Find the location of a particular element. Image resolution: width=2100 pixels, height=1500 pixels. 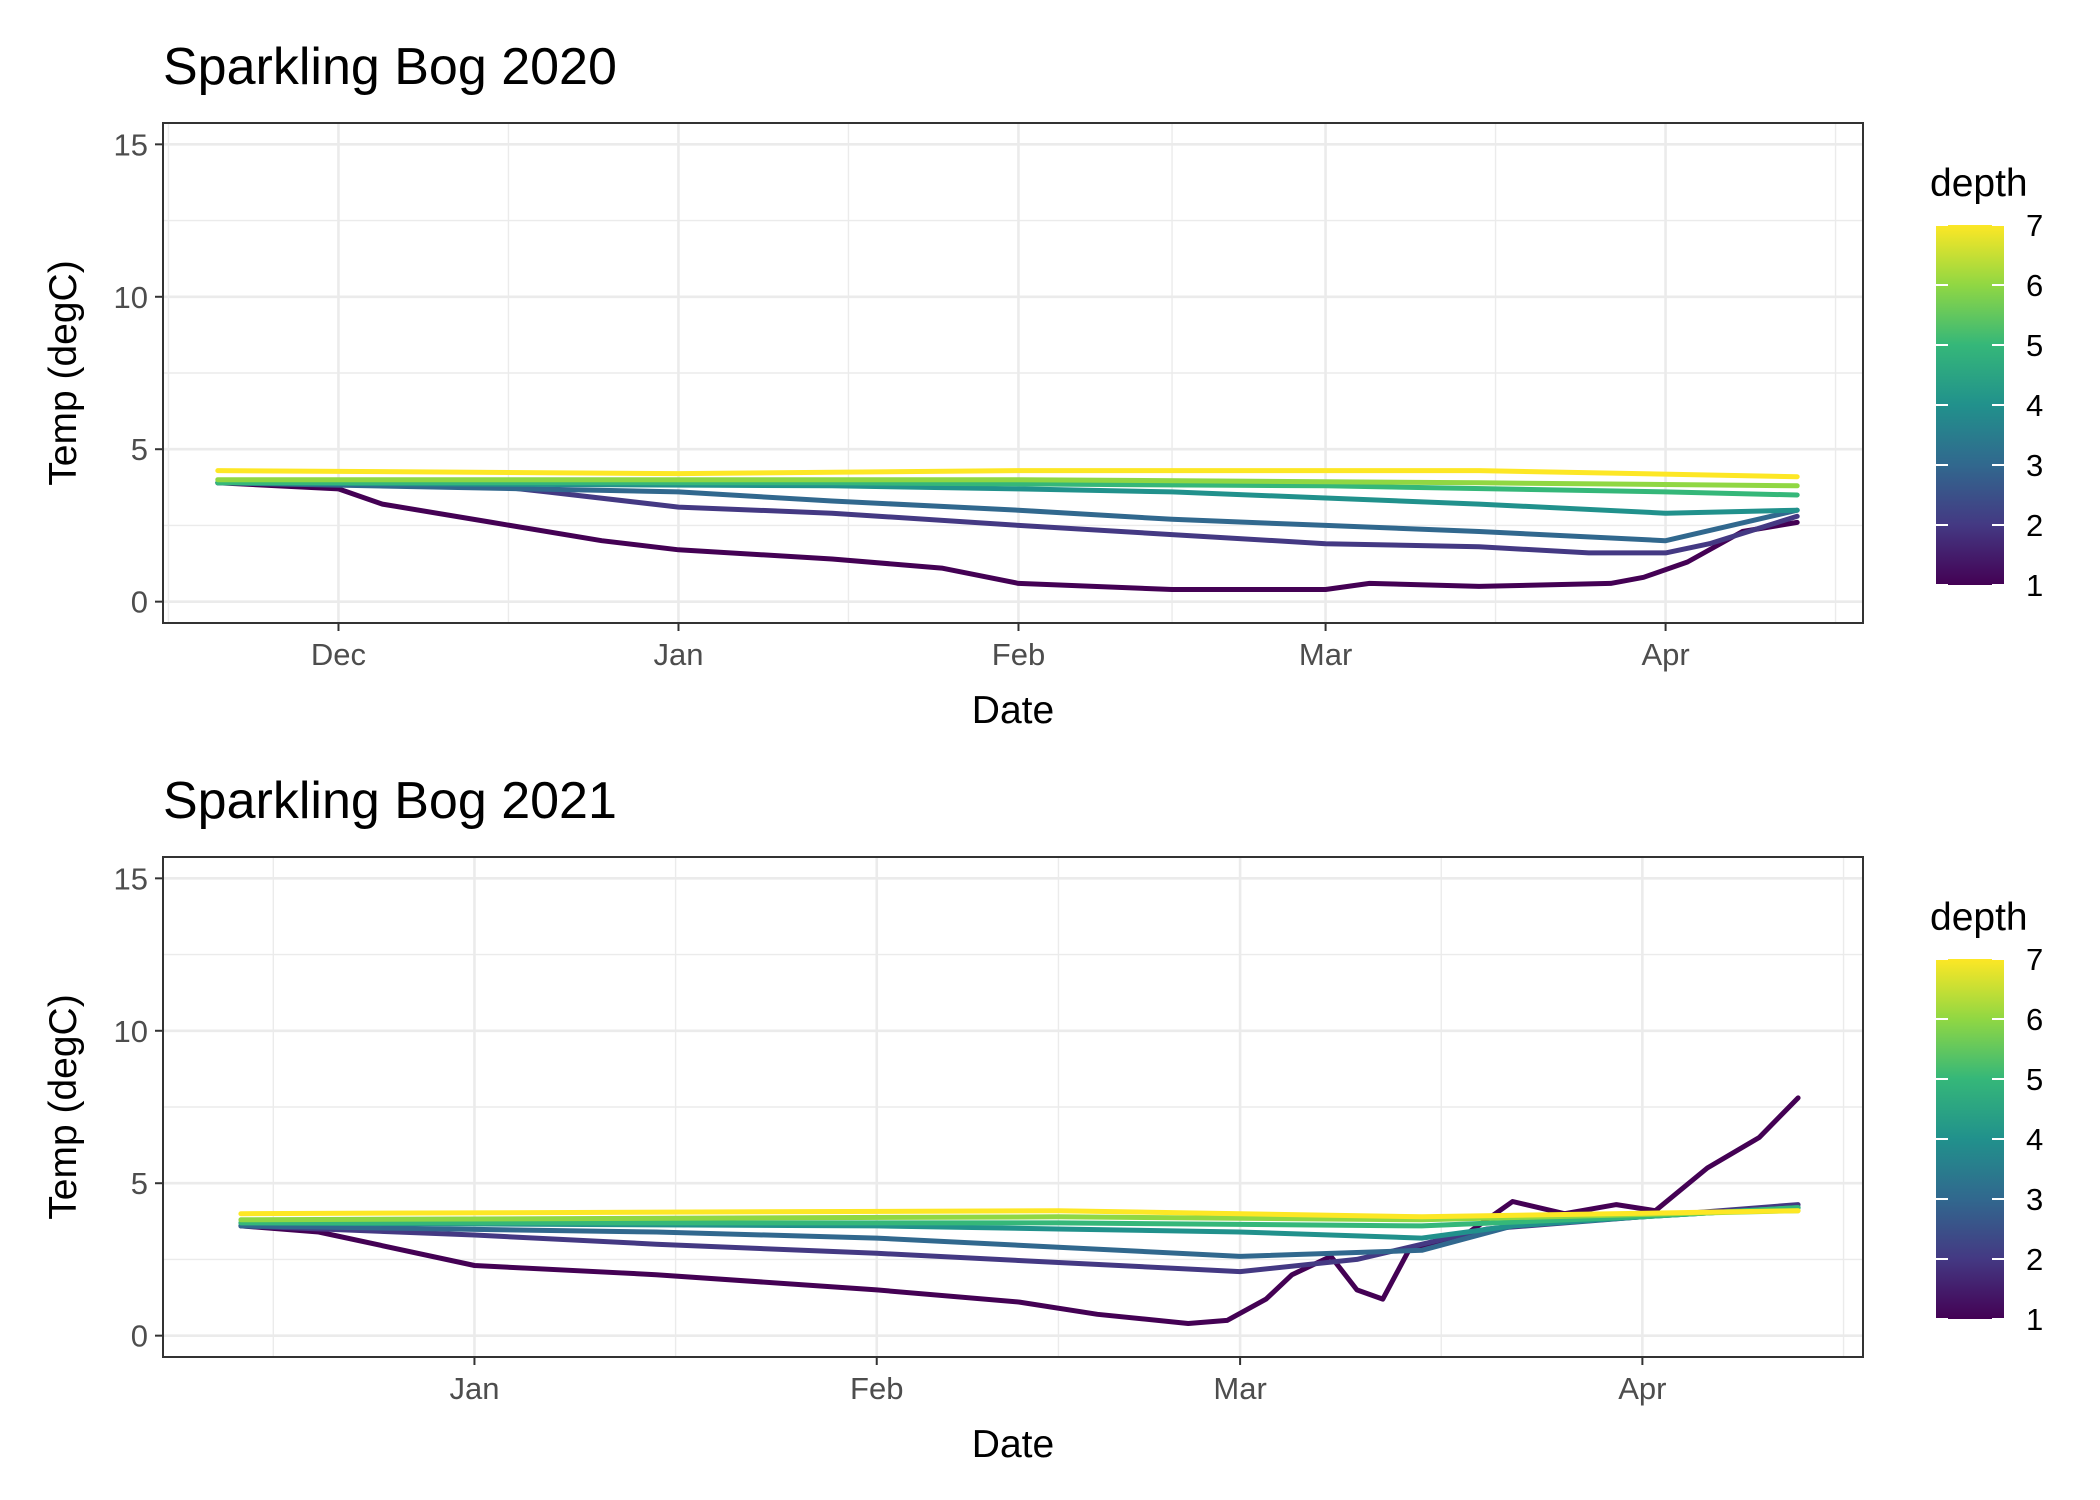

x-axis-ticks: Jan Feb Mar Apr is located at coordinates (1058, 1381).